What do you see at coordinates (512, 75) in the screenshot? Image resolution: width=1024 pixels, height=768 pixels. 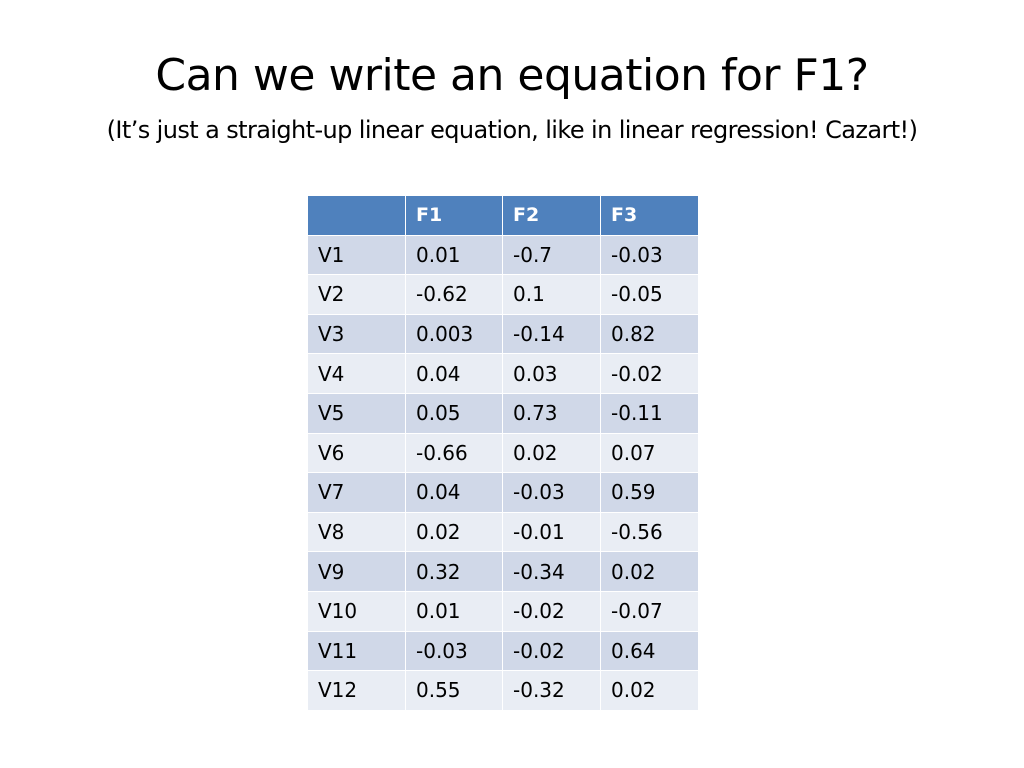 I see `slide-title: Can we write an equation for F1?` at bounding box center [512, 75].